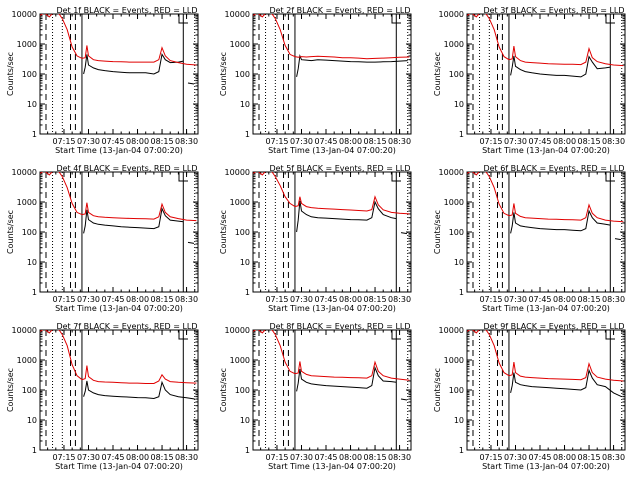 The width and height of the screenshot is (640, 485). I want to click on chart-title: Det 4f BLACK = Events, RED = LLD, so click(126, 168).